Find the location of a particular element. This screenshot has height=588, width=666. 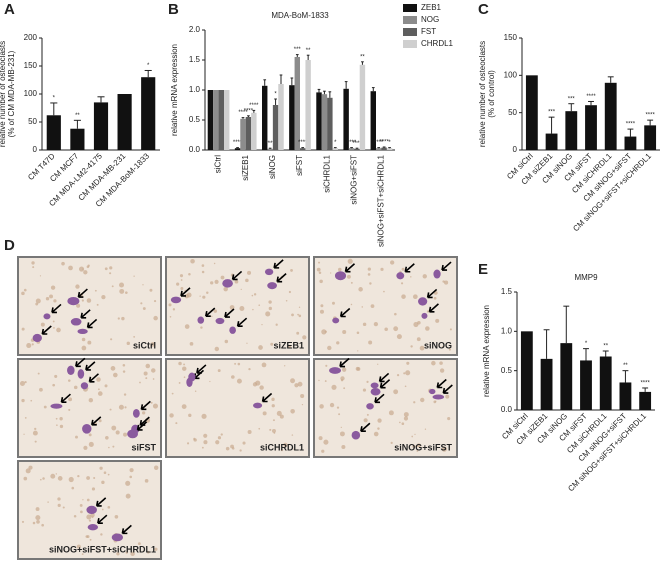

chart-title: MDA-BoM-1833 is located at coordinates (300, 15).